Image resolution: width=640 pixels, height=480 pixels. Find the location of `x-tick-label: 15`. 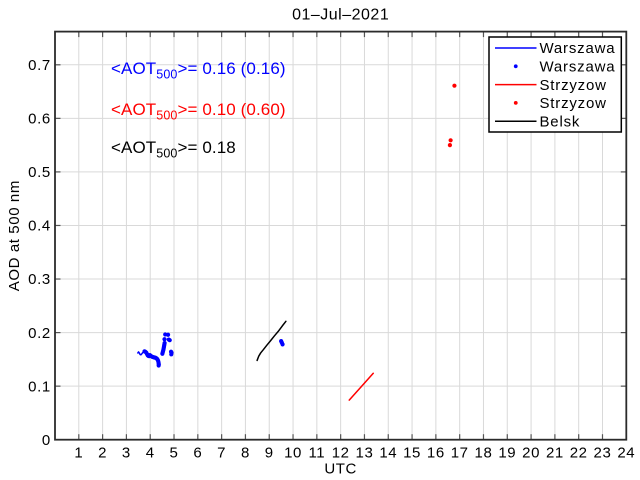

x-tick-label: 15 is located at coordinates (412, 453).